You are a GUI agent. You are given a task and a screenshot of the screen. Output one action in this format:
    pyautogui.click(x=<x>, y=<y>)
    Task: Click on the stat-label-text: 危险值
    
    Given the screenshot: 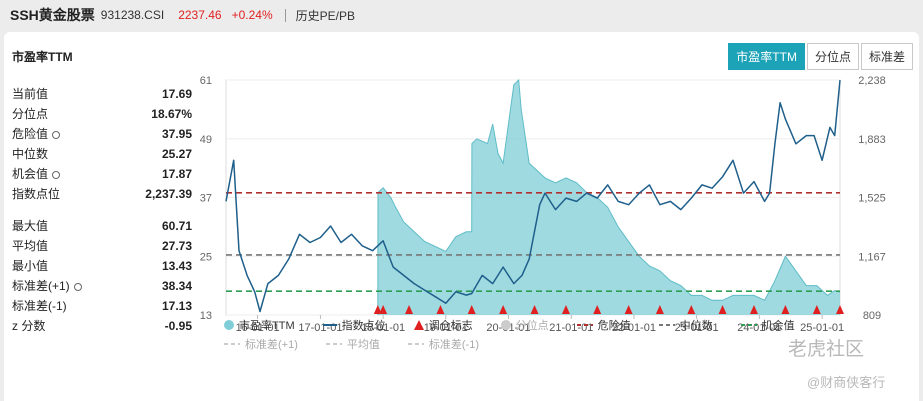 What is the action you would take?
    pyautogui.click(x=30, y=134)
    